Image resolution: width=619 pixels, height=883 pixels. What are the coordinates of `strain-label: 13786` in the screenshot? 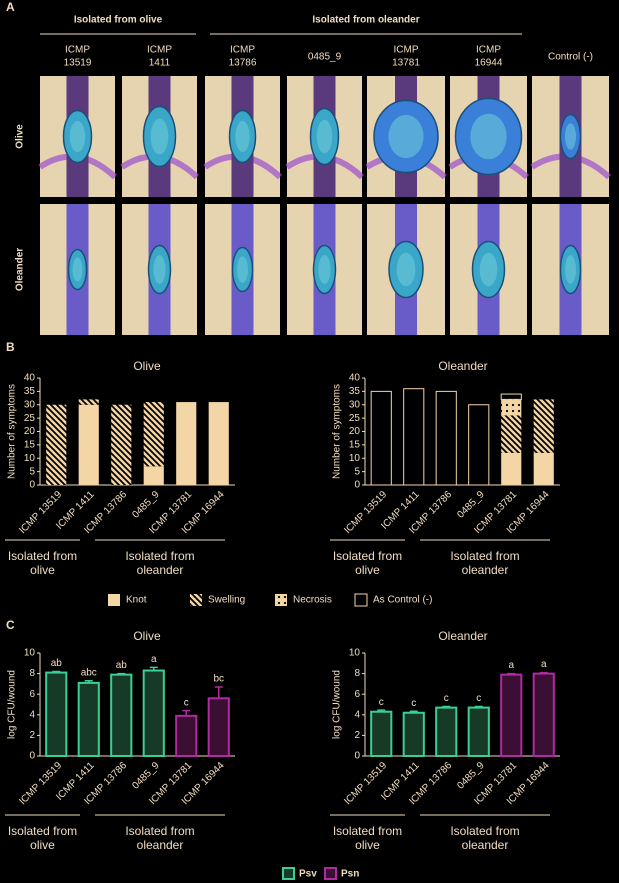 It's located at (243, 63).